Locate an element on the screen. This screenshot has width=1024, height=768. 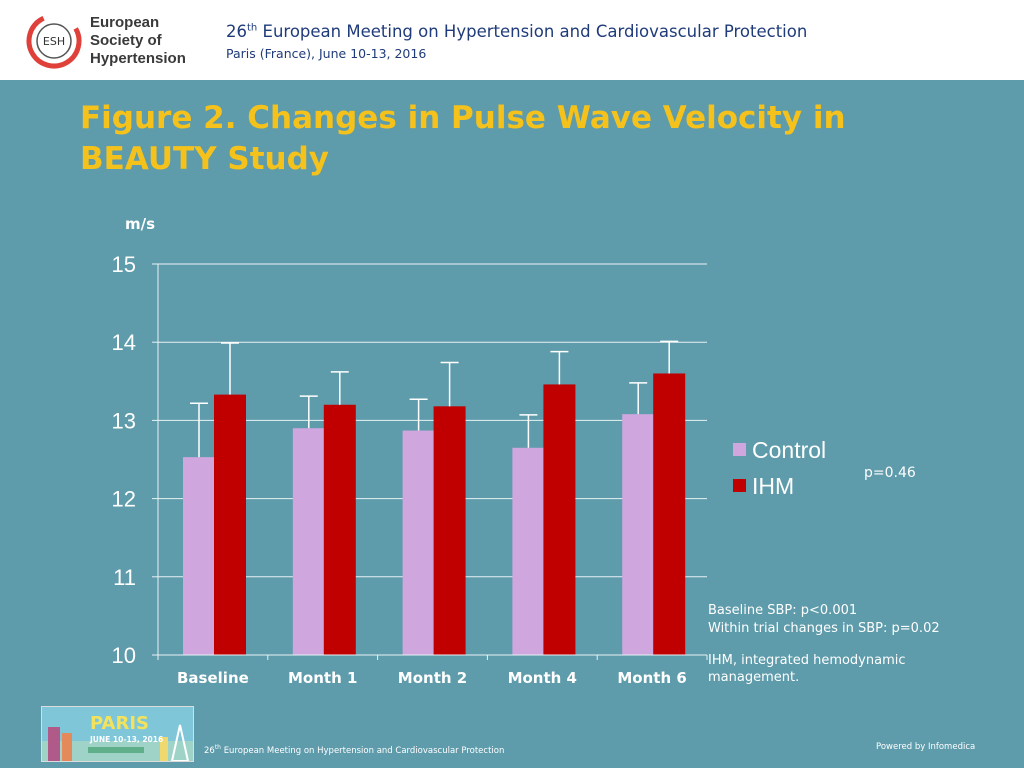
org-name-line-2: Society of is located at coordinates (126, 40).